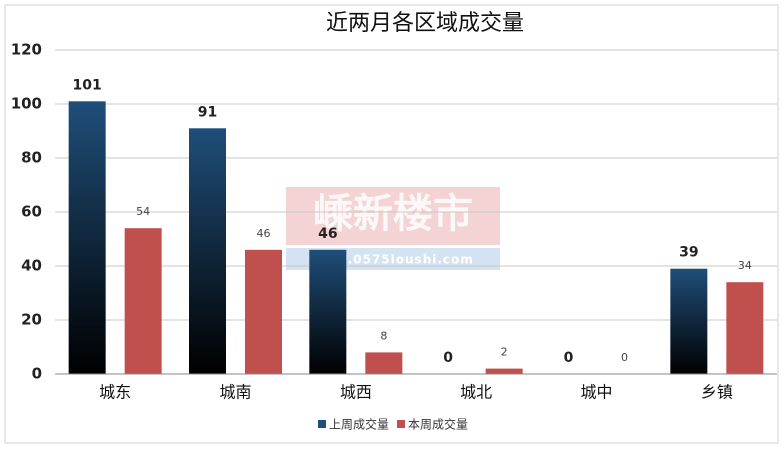 This screenshot has width=784, height=455. Describe the element at coordinates (383, 335) in the screenshot. I see `value-label: 8` at that location.